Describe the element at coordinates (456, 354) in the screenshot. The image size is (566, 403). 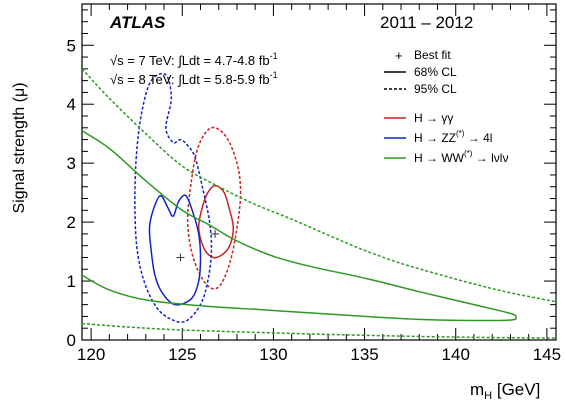
I see `x-tick-label: 140` at that location.